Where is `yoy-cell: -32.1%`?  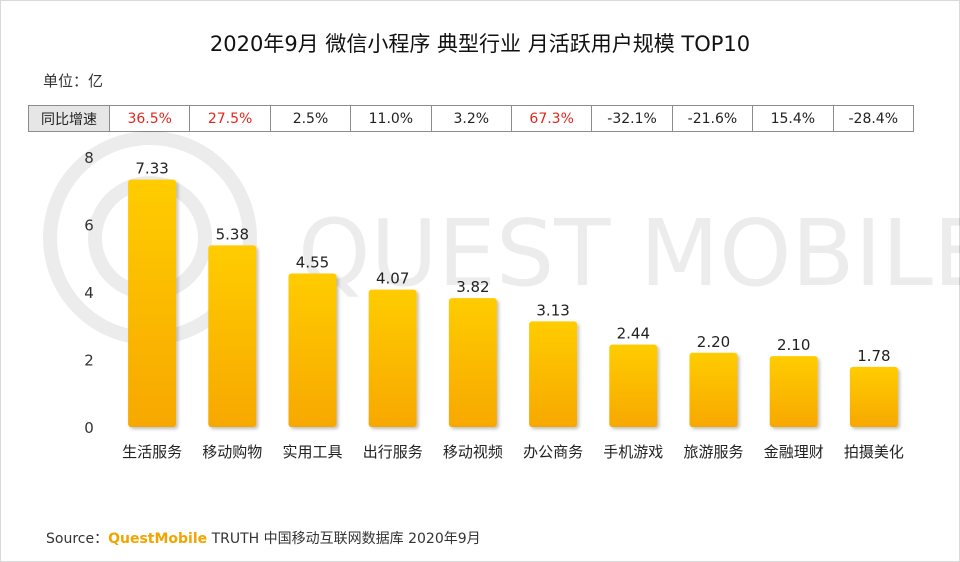 yoy-cell: -32.1% is located at coordinates (632, 118).